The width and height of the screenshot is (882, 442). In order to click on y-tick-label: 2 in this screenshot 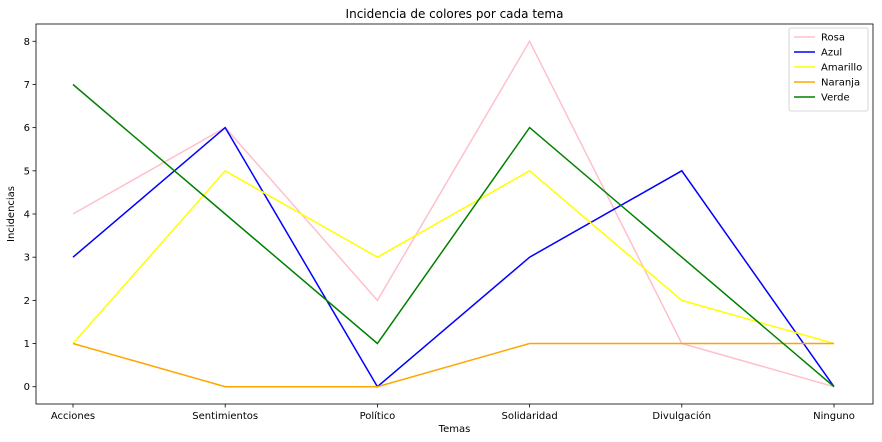, I will do `click(27, 301)`.